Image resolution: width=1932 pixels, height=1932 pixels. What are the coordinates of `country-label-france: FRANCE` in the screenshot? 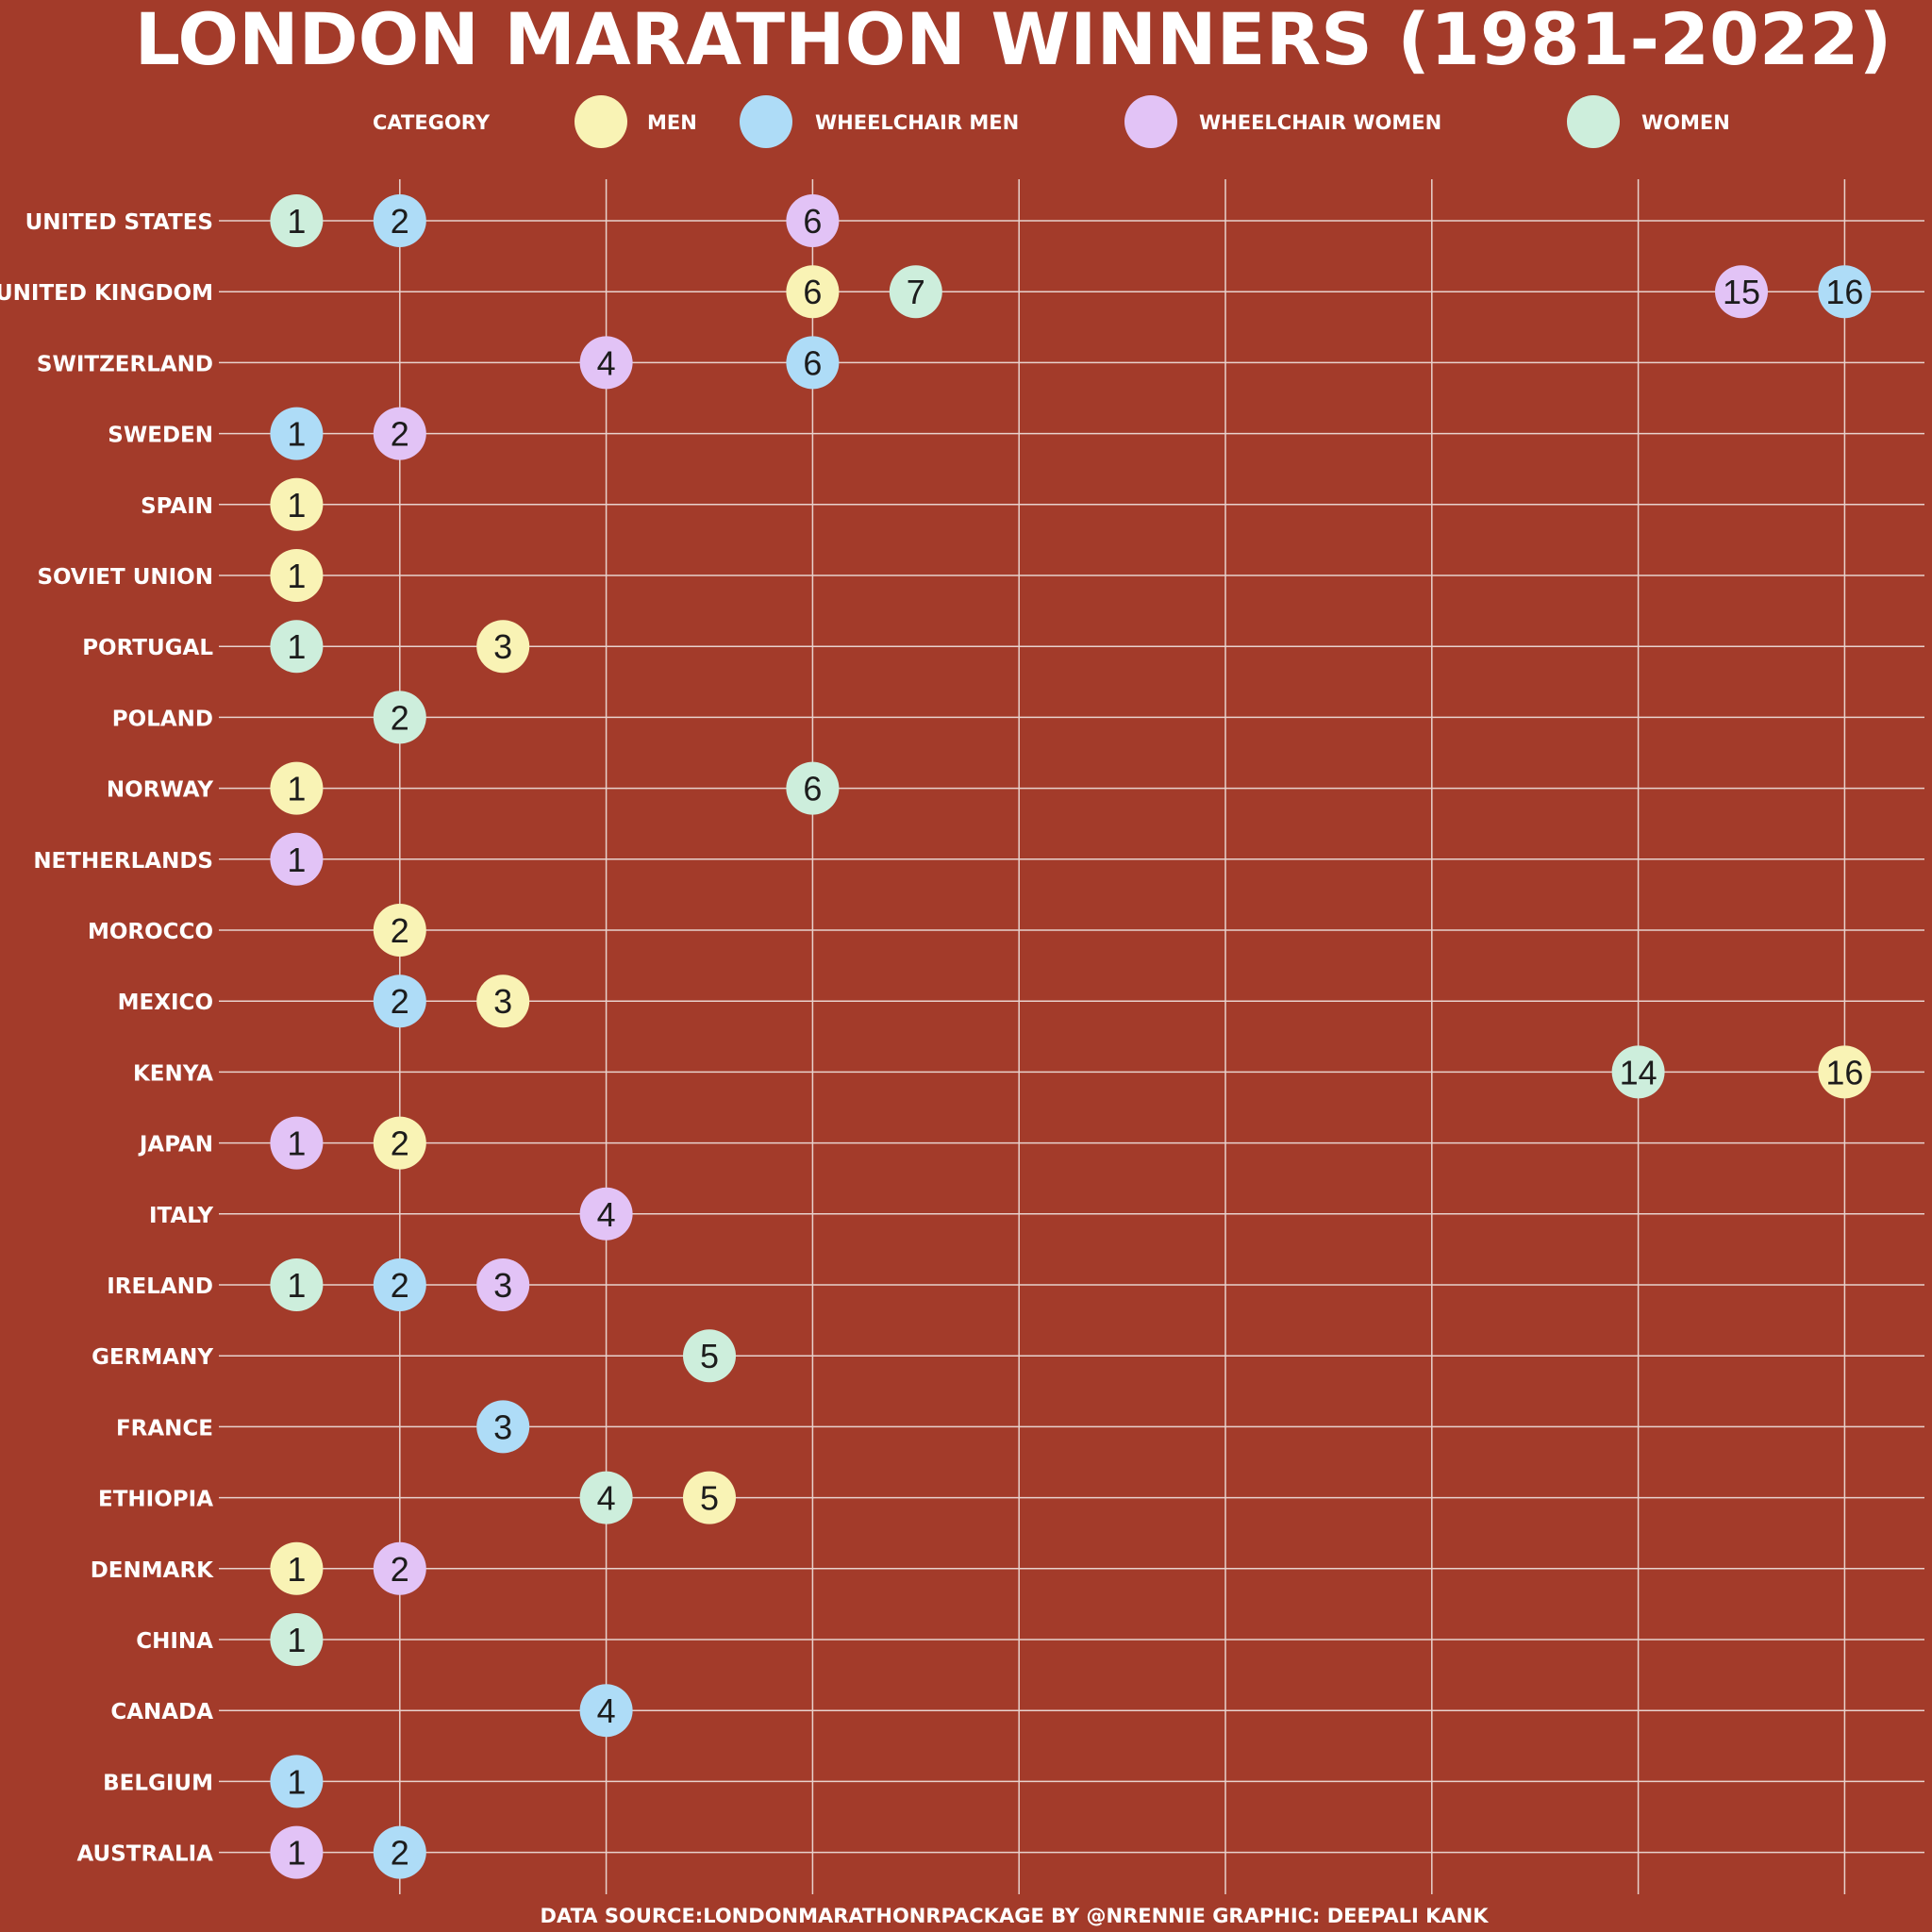 It's located at (164, 1429).